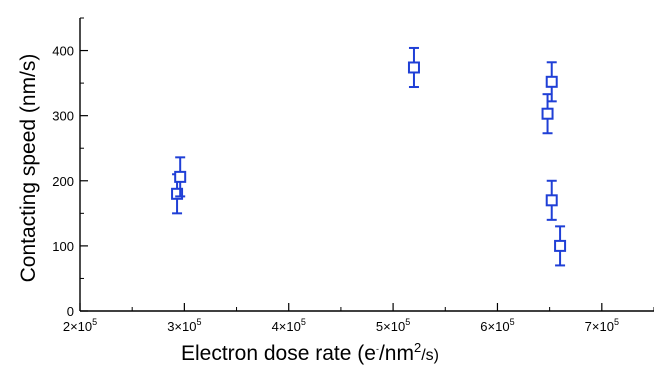  What do you see at coordinates (358, 318) in the screenshot?
I see `x-axis-ticks: 2×10⁵ 3×10⁵ 4×10⁵ 5×10⁵ 6×10⁵ 7×10⁵` at bounding box center [358, 318].